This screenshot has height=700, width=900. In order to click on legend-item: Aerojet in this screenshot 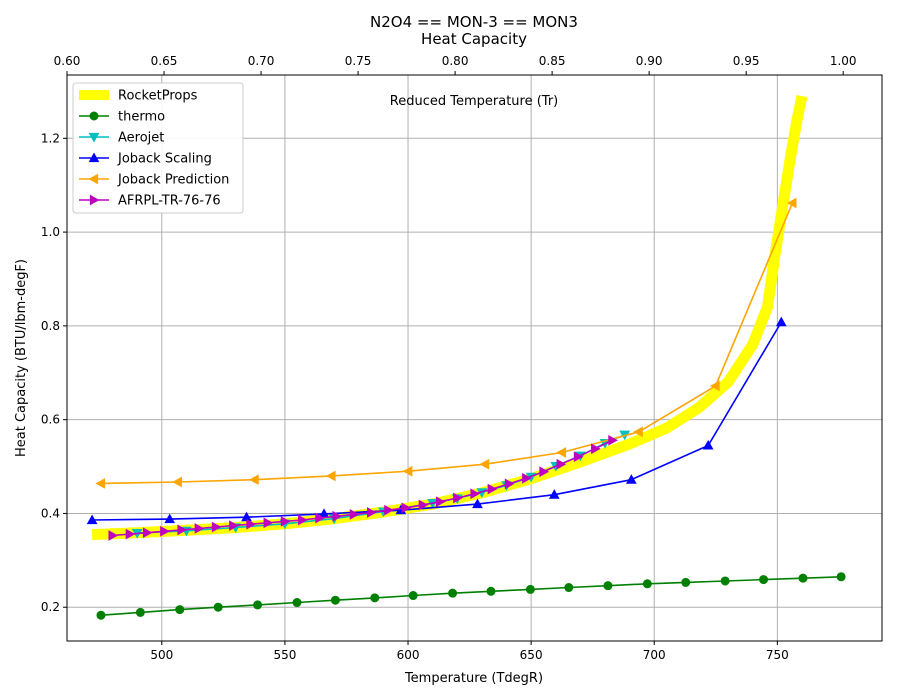, I will do `click(121, 138)`.